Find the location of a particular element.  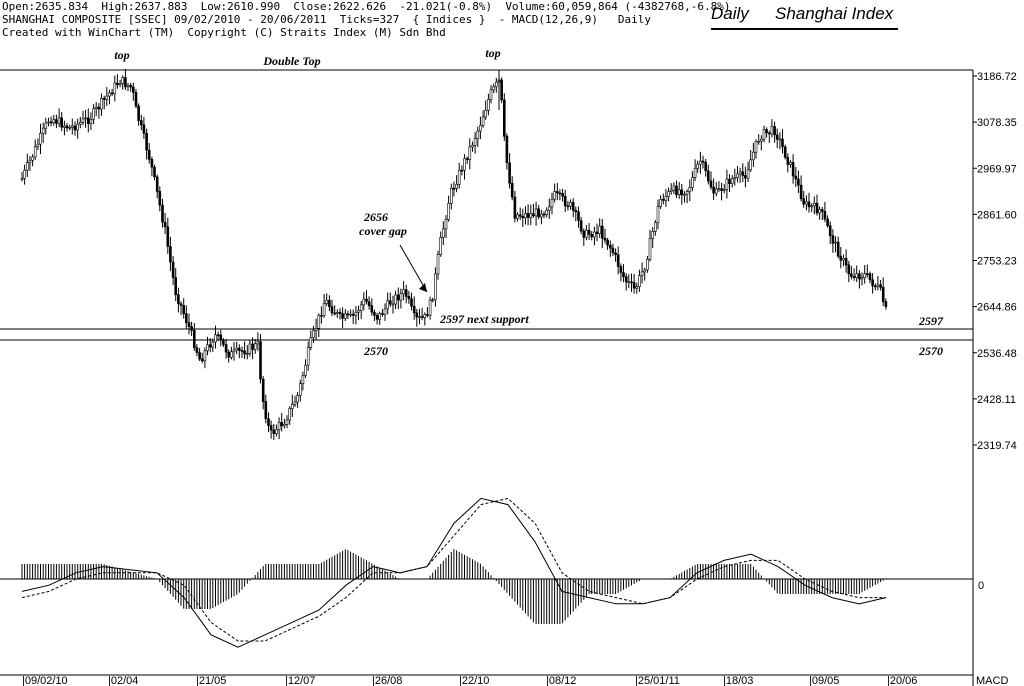

macd-zero-label: 0 is located at coordinates (981, 586).